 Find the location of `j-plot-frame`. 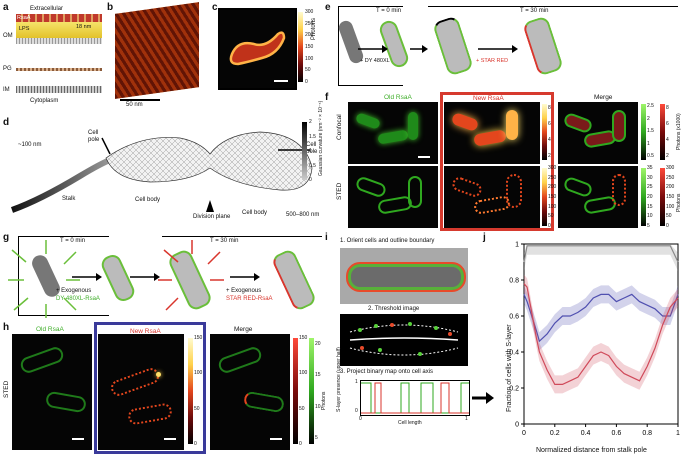

j-plot-frame is located at coordinates (601, 334).